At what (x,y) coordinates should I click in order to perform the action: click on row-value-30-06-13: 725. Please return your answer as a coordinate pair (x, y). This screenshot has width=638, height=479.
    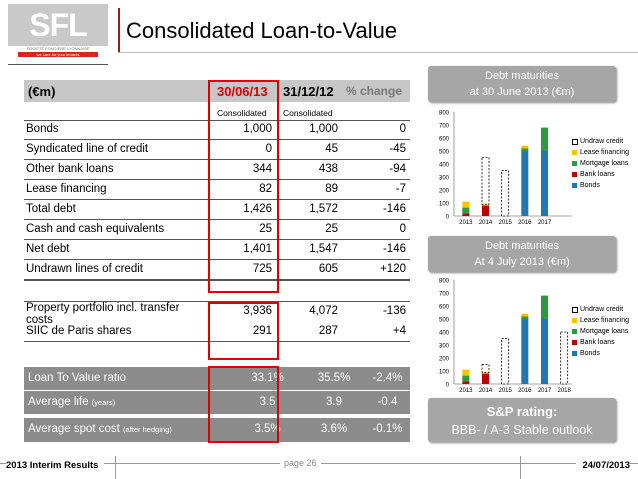
    Looking at the image, I should click on (262, 269).